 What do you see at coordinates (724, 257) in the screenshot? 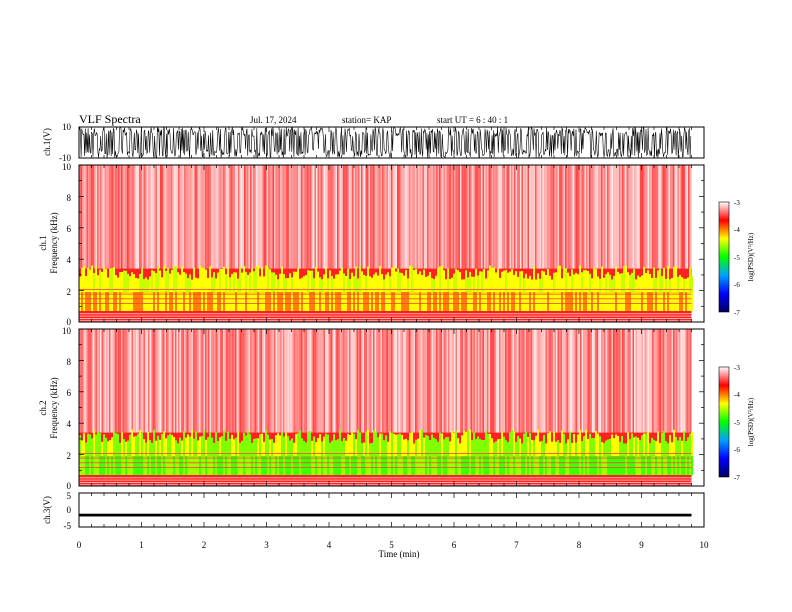
I see `ch1-colorbar-bar` at bounding box center [724, 257].